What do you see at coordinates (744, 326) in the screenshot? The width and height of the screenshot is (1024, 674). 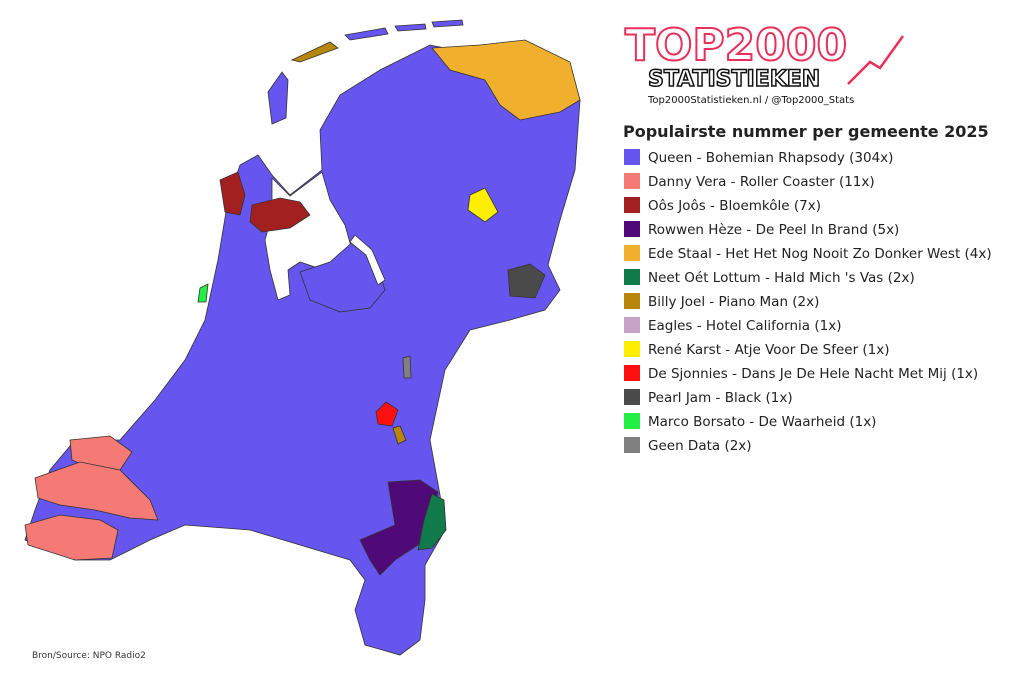 I see `legend-label: Eagles - Hotel California (1x)` at bounding box center [744, 326].